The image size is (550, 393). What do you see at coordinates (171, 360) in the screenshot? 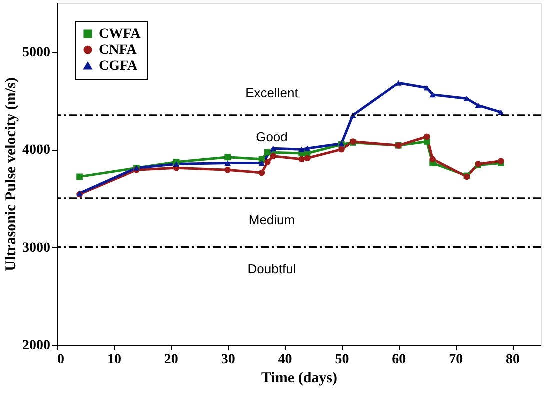
I see `x-tick-label: 20` at bounding box center [171, 360].